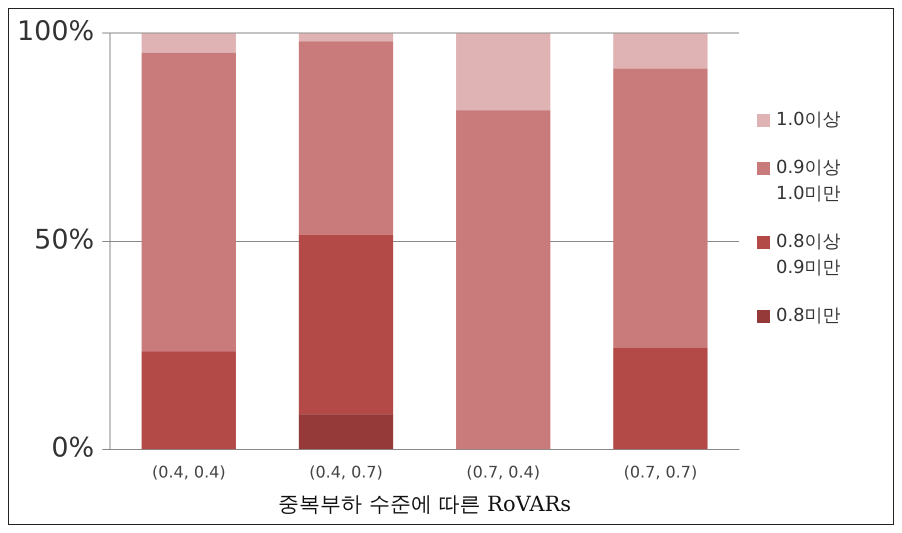 The image size is (902, 533). Describe the element at coordinates (809, 120) in the screenshot. I see `legend-label: 1.0이상` at that location.